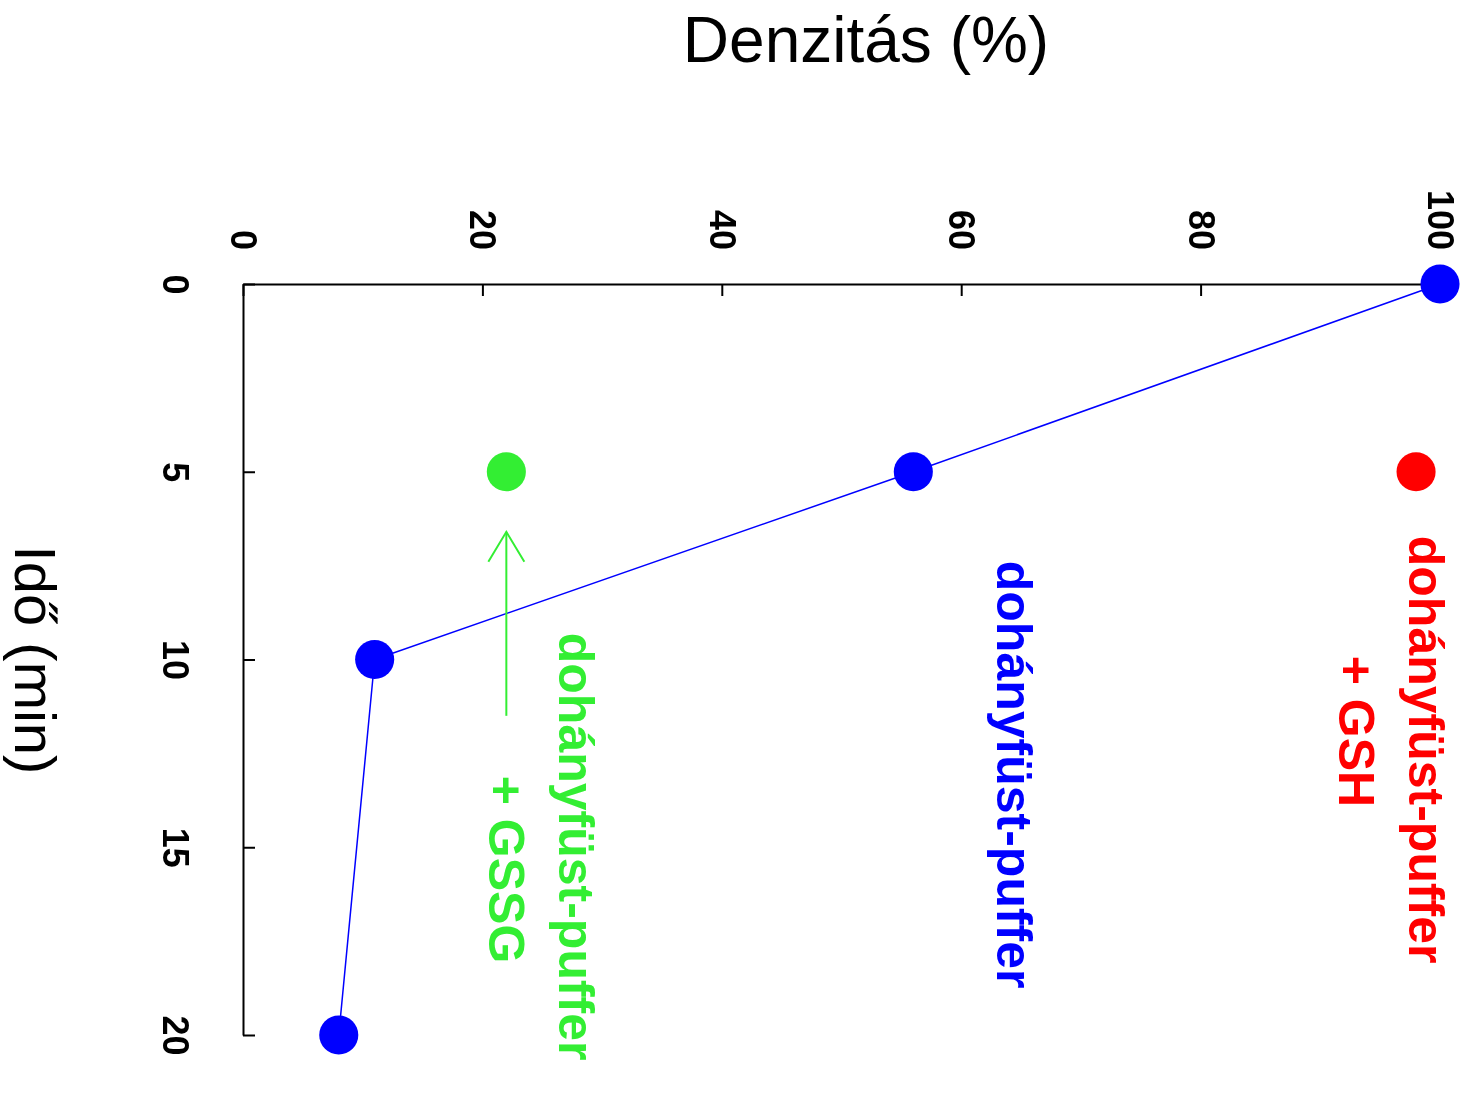  I want to click on text: dohányfüst-puffer + GSSG, so click(541, 846).